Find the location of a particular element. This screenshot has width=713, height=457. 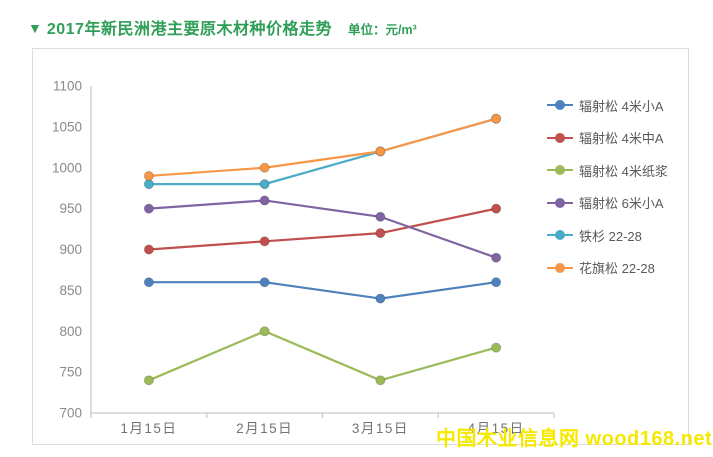

x-axis-label: 1月15日 is located at coordinates (148, 428).